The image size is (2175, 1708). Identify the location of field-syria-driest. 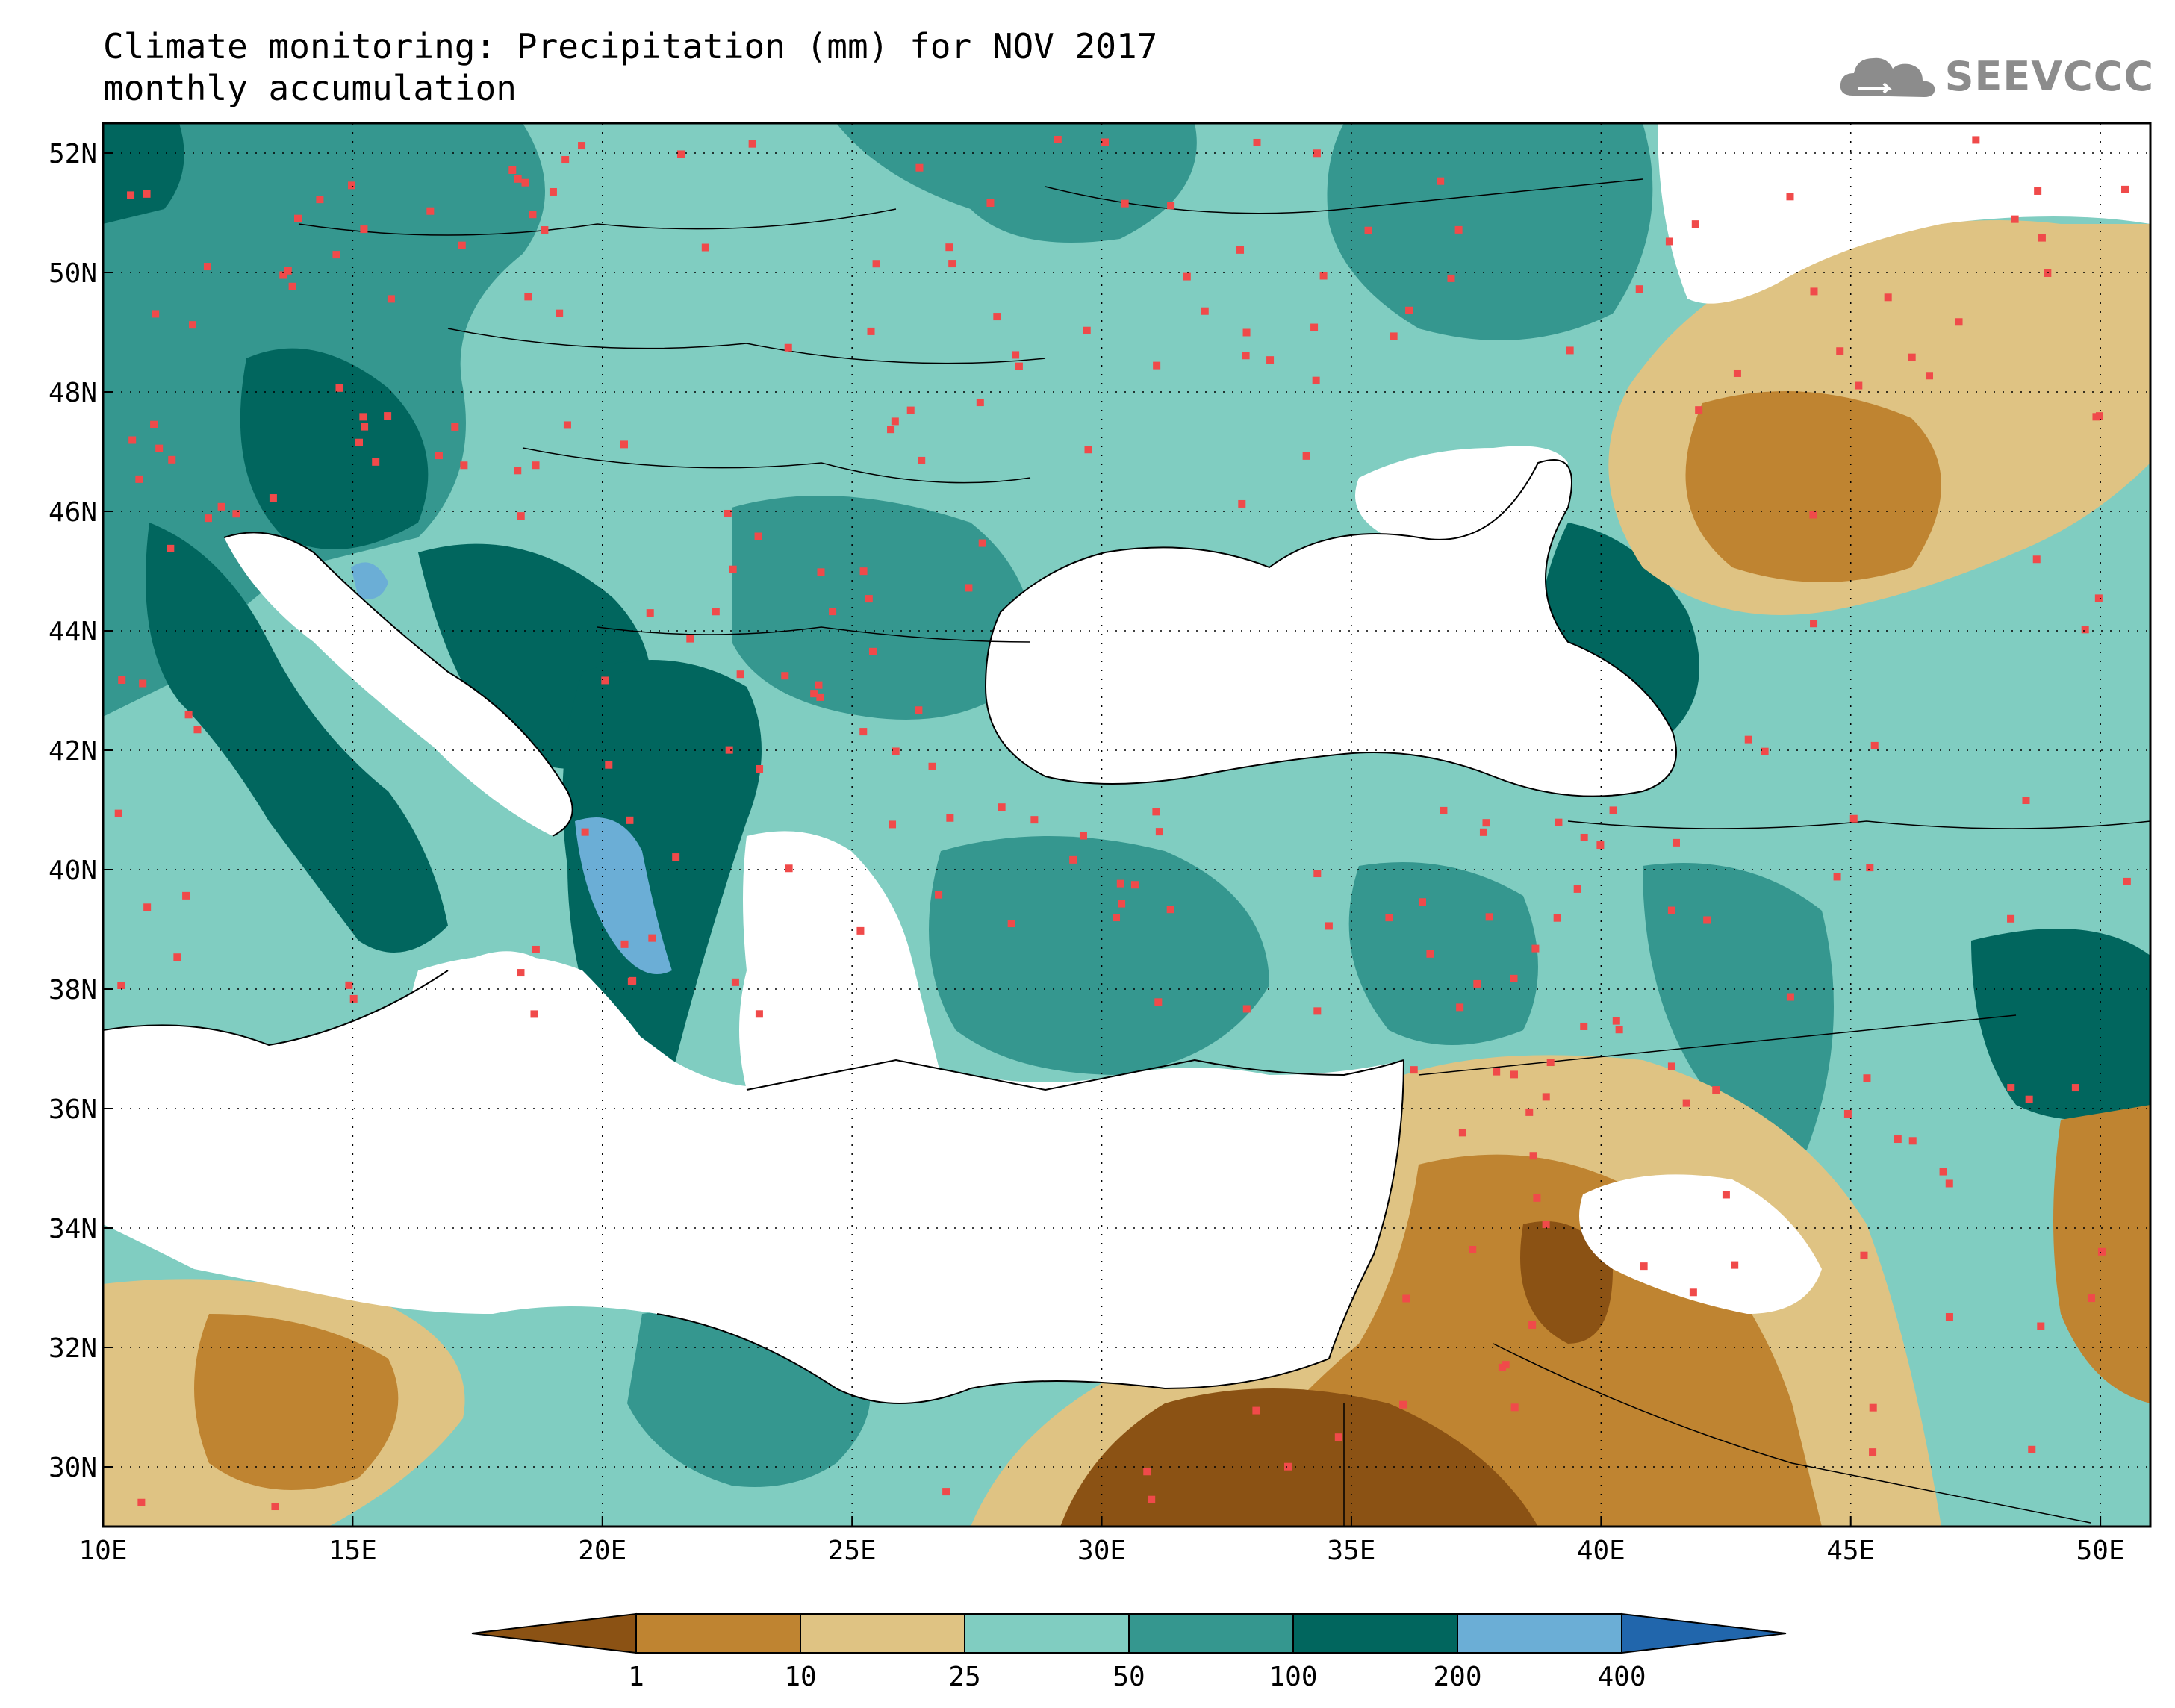
(1567, 1282).